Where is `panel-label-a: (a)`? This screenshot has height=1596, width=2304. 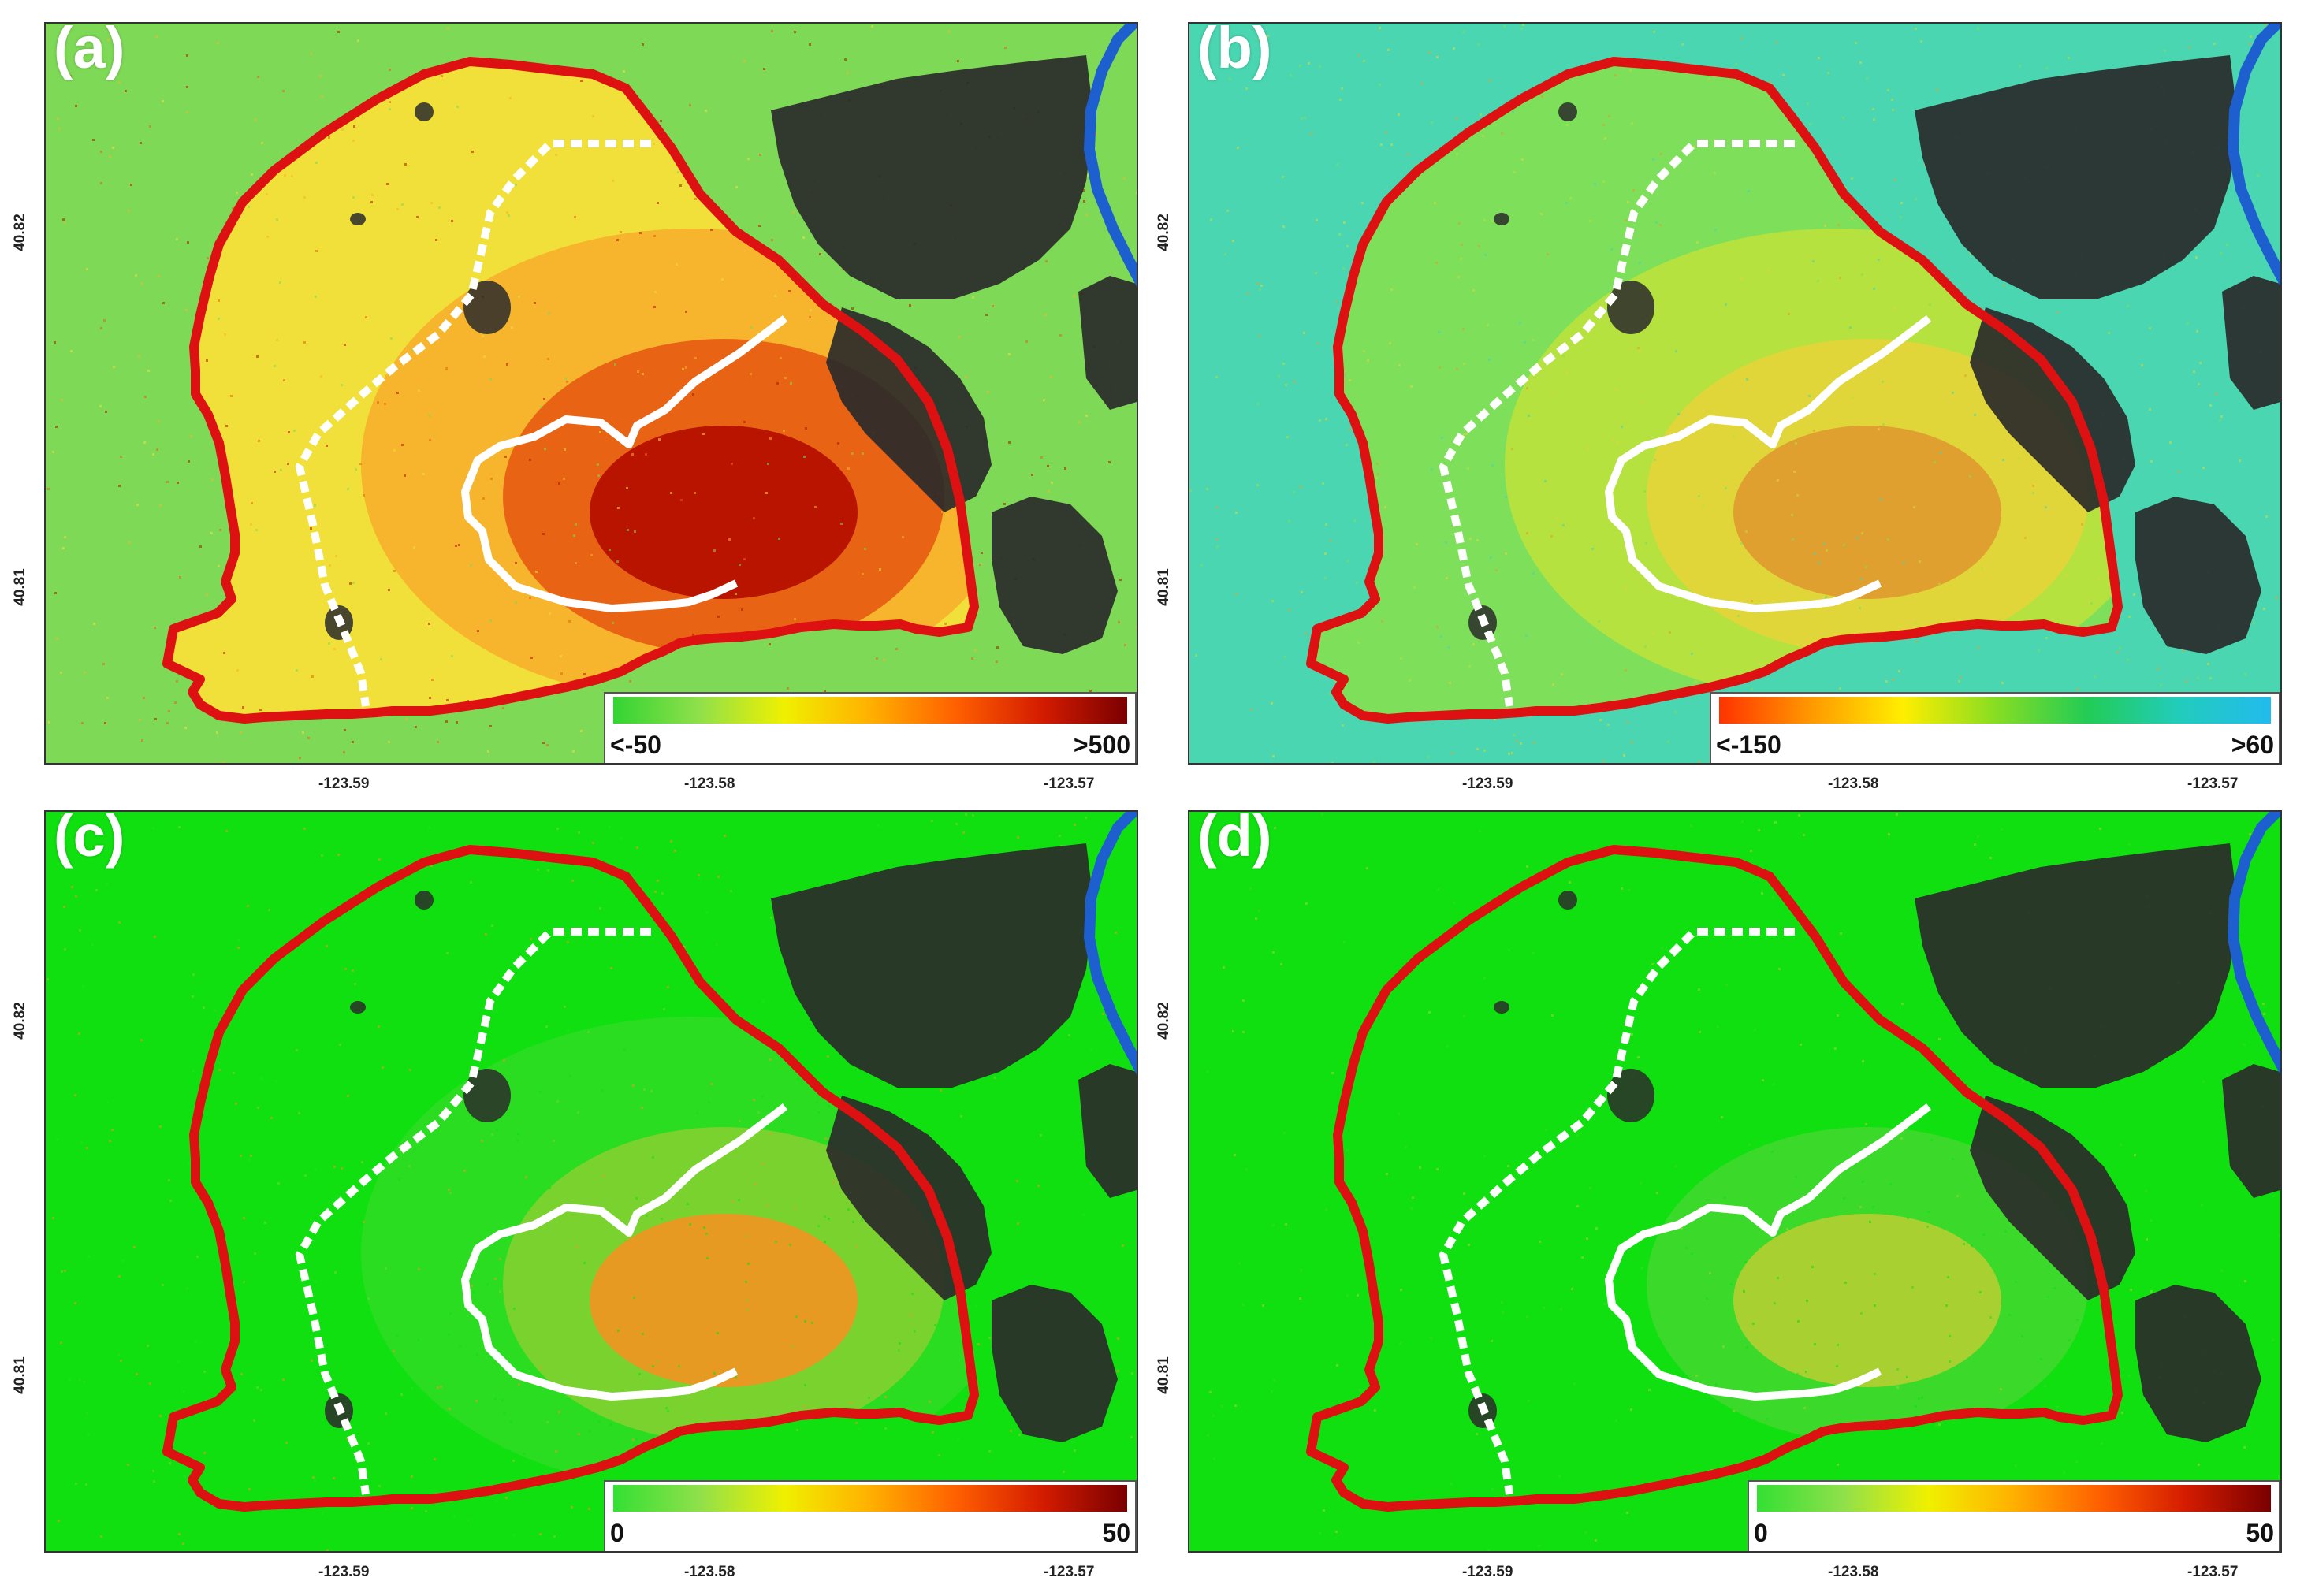 panel-label-a: (a) is located at coordinates (89, 51).